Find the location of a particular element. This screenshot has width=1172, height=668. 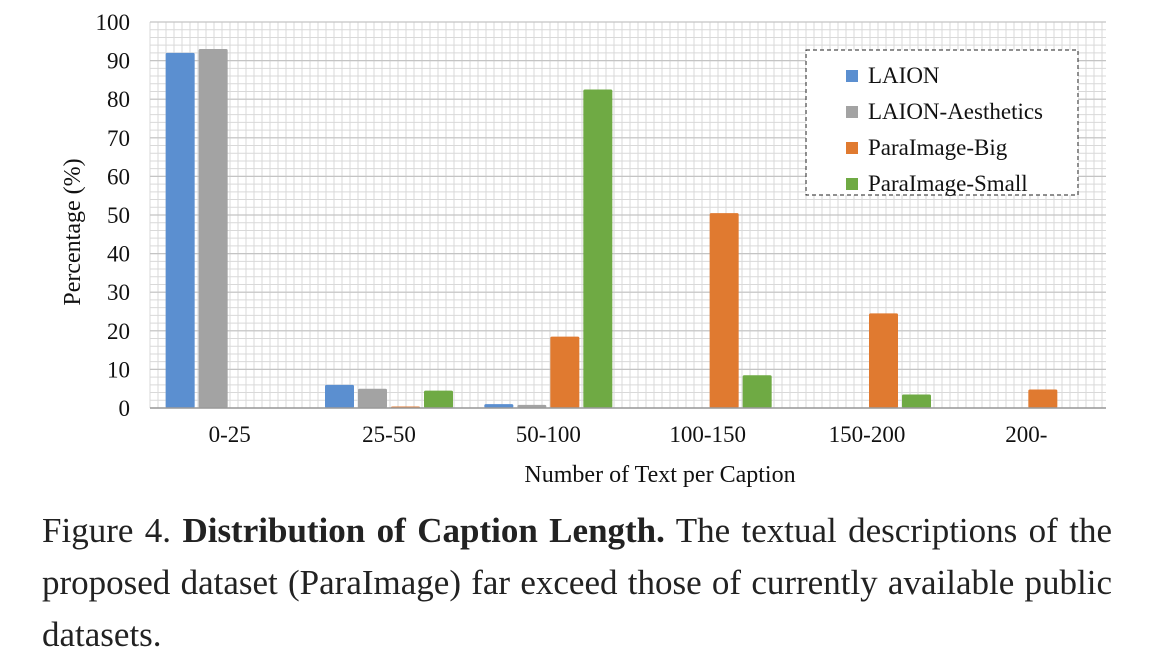

y-tick-label: 90 is located at coordinates (118, 61).